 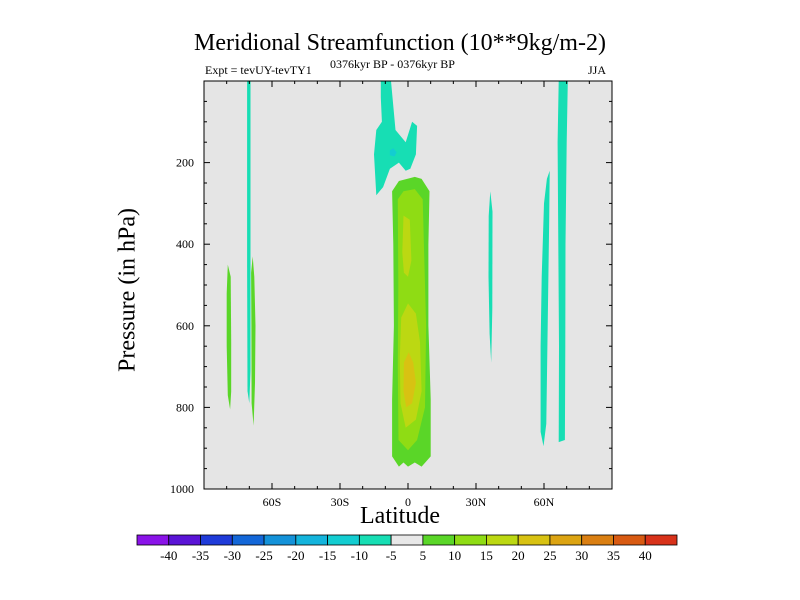 I want to click on colorbar-label: 15, so click(x=486, y=555).